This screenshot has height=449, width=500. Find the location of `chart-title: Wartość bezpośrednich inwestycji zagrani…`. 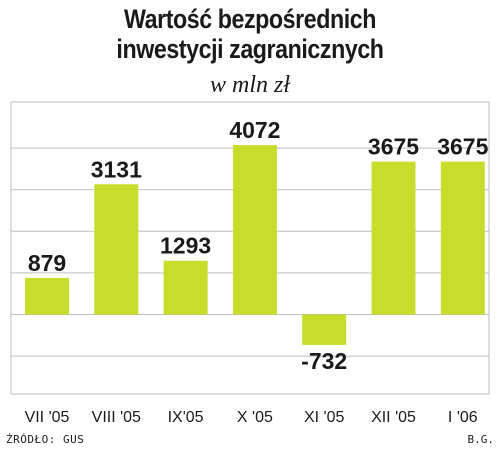

chart-title: Wartość bezpośrednich inwestycji zagrani… is located at coordinates (250, 34).